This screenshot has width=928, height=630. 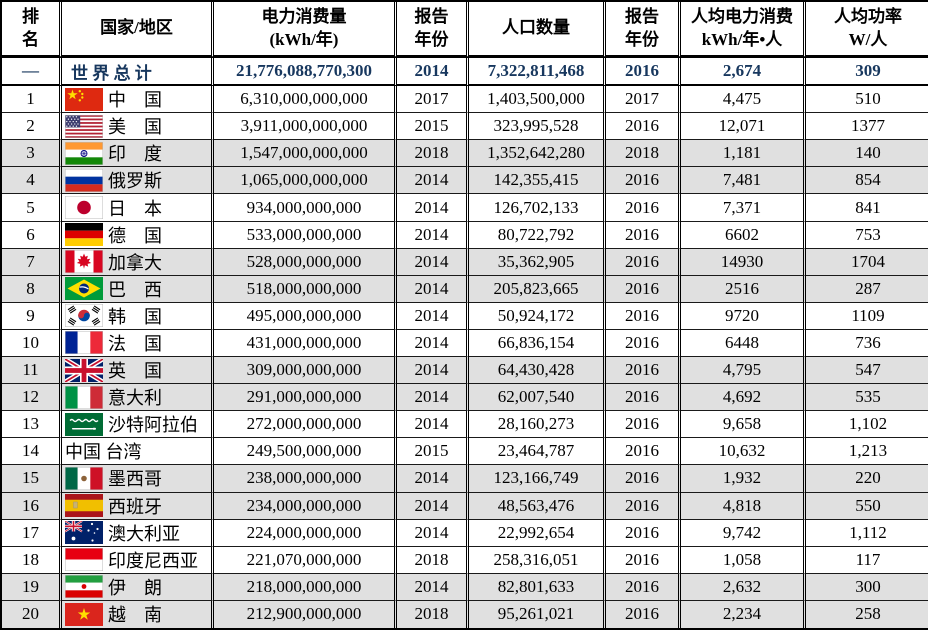 I want to click on report-year-2-cell: 2018, so click(x=643, y=154).